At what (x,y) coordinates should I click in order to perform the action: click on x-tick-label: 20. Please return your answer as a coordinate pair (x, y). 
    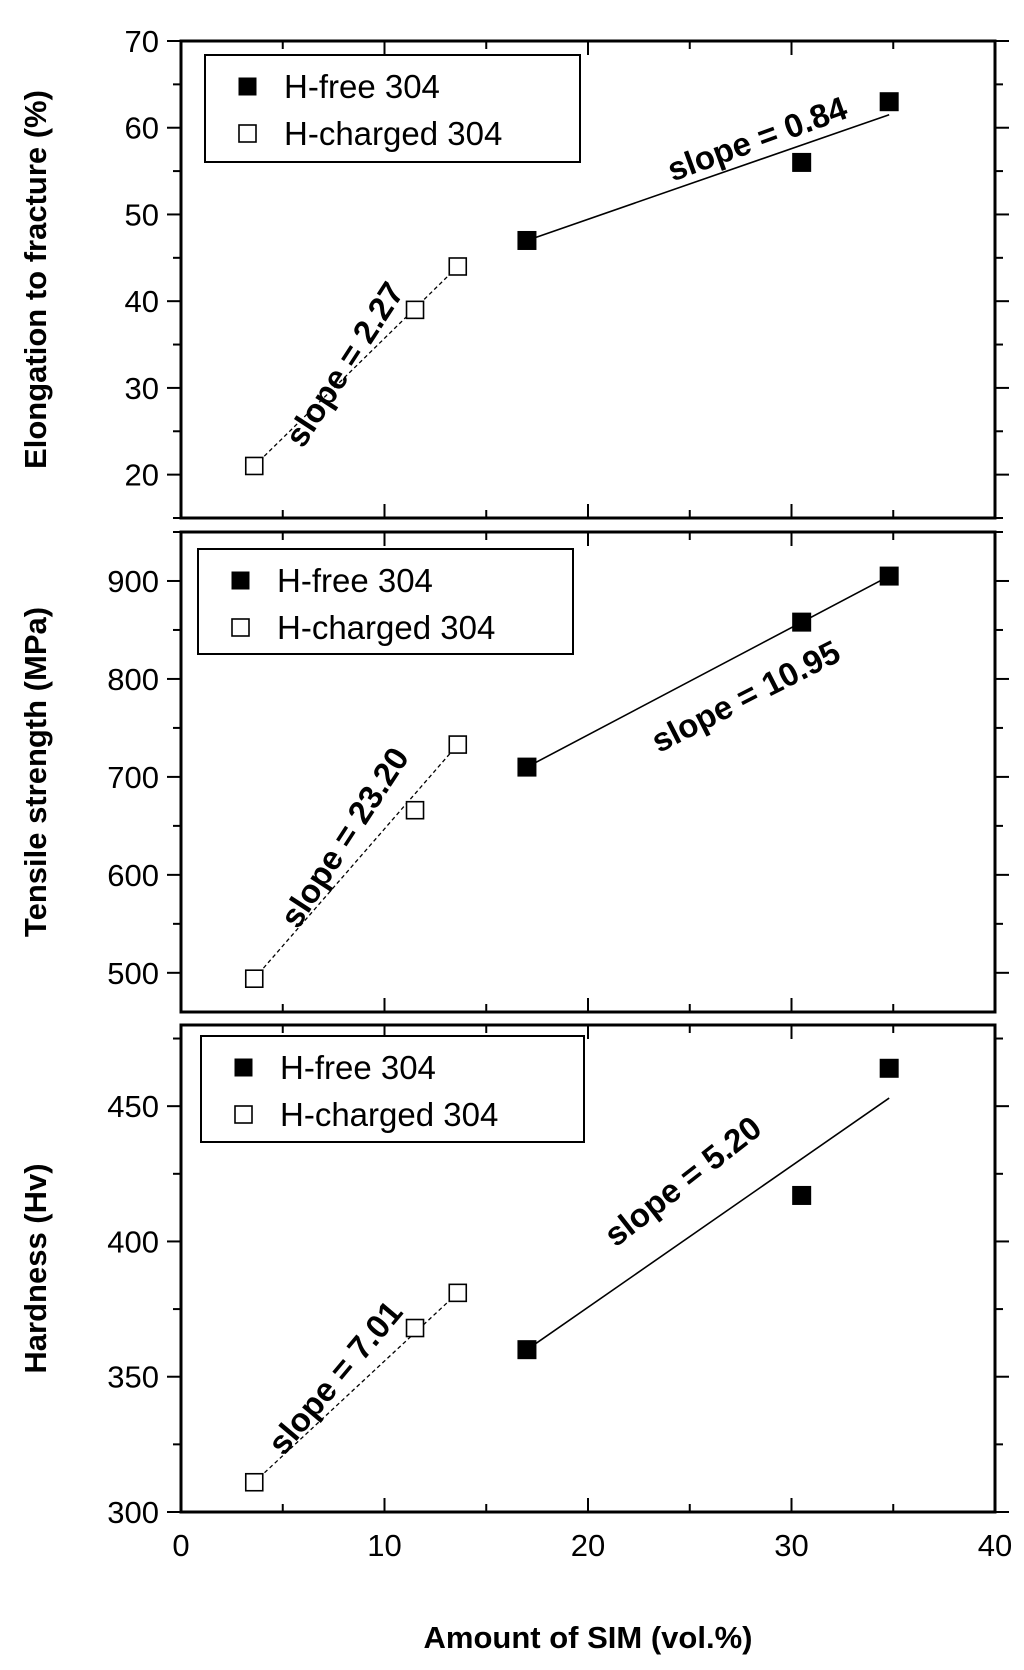
    Looking at the image, I should click on (588, 1545).